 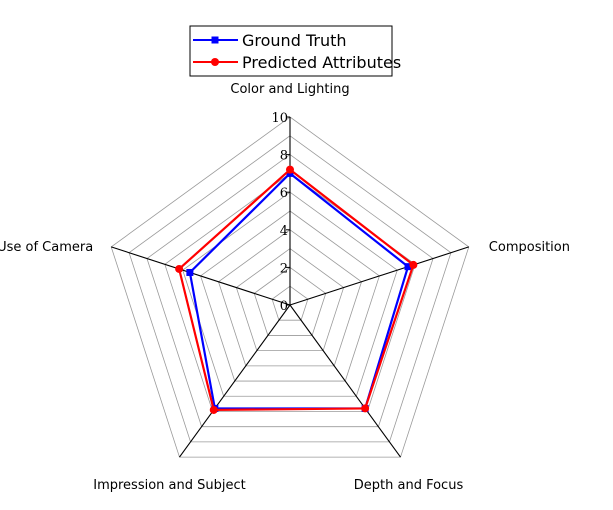 I want to click on axis-label-color-and-lighting: Color and Lighting, so click(x=289, y=89).